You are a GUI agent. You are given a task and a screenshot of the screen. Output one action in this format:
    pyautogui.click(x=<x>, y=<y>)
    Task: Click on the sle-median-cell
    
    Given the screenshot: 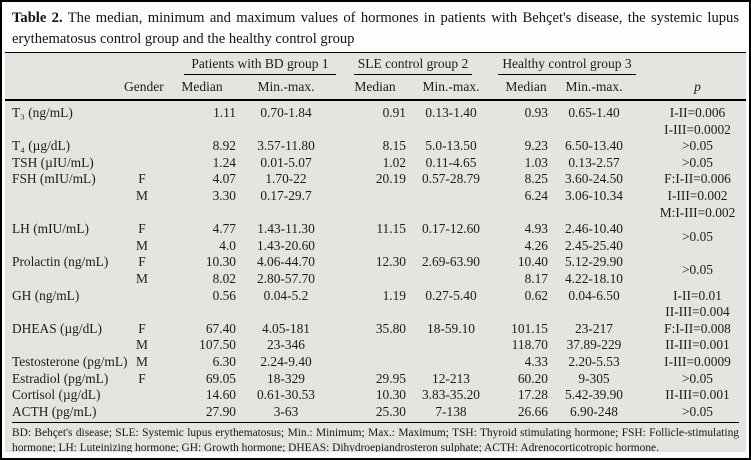 What is the action you would take?
    pyautogui.click(x=371, y=345)
    